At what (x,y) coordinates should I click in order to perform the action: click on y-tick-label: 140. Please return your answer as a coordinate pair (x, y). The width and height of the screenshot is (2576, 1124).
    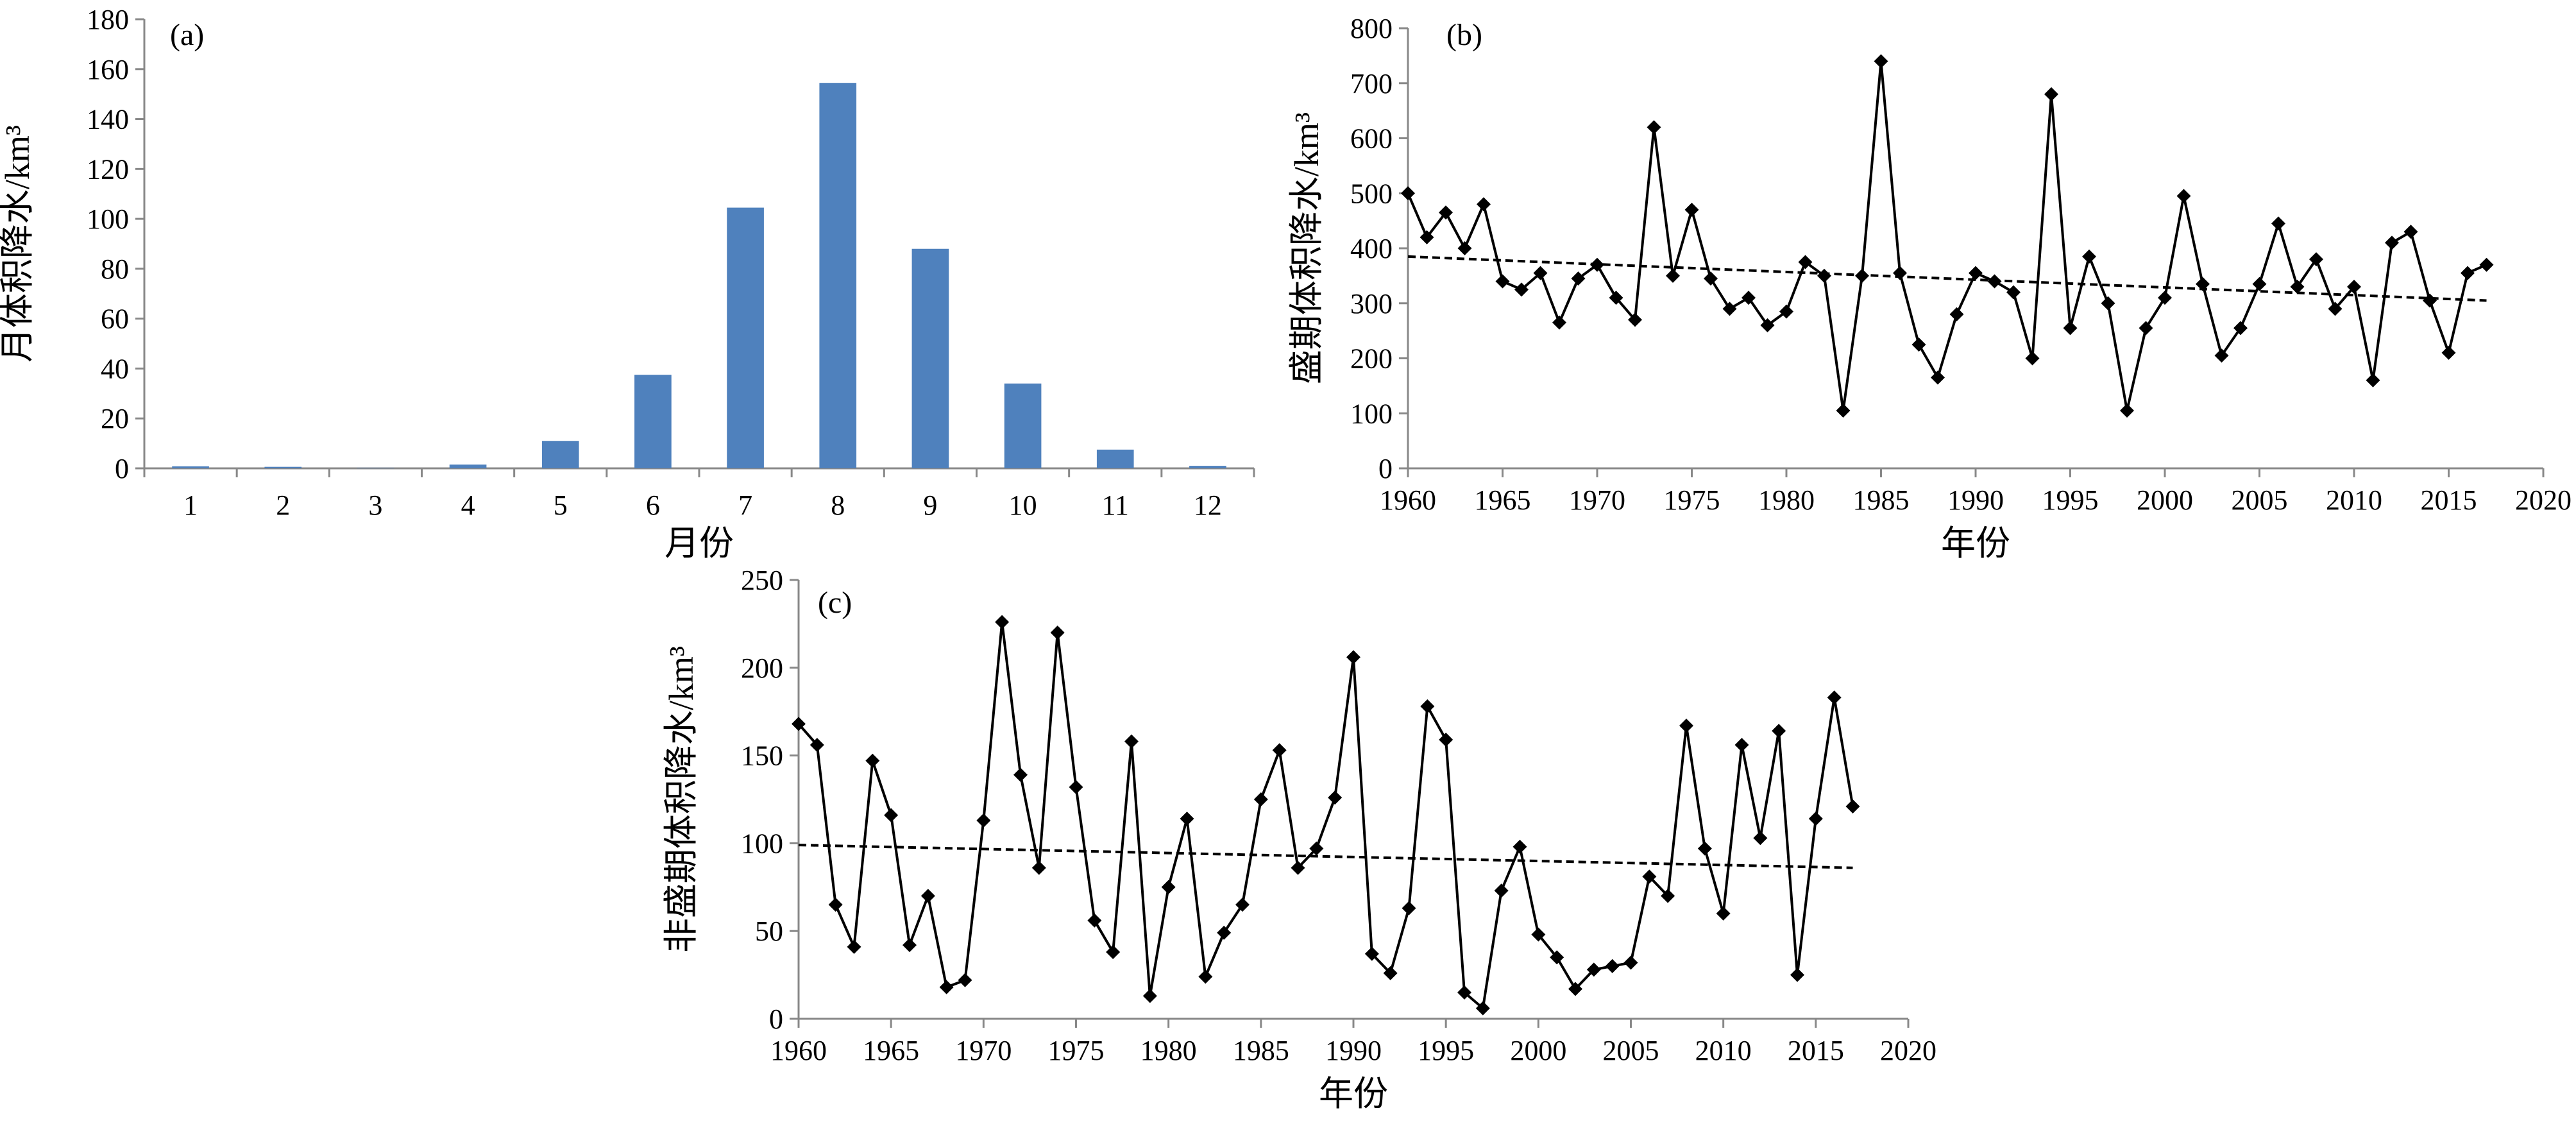
    Looking at the image, I should click on (108, 120).